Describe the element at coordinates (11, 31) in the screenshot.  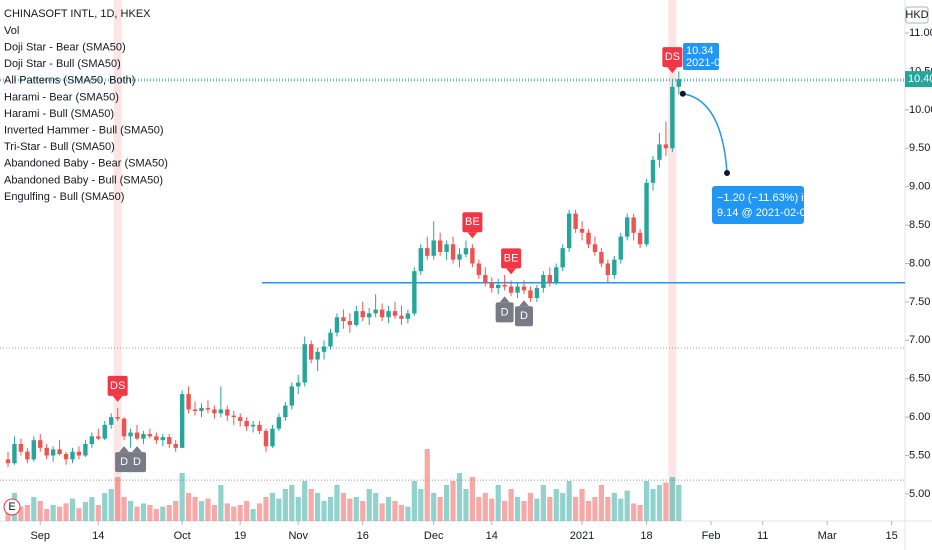
I see `legend-entry: Vol` at that location.